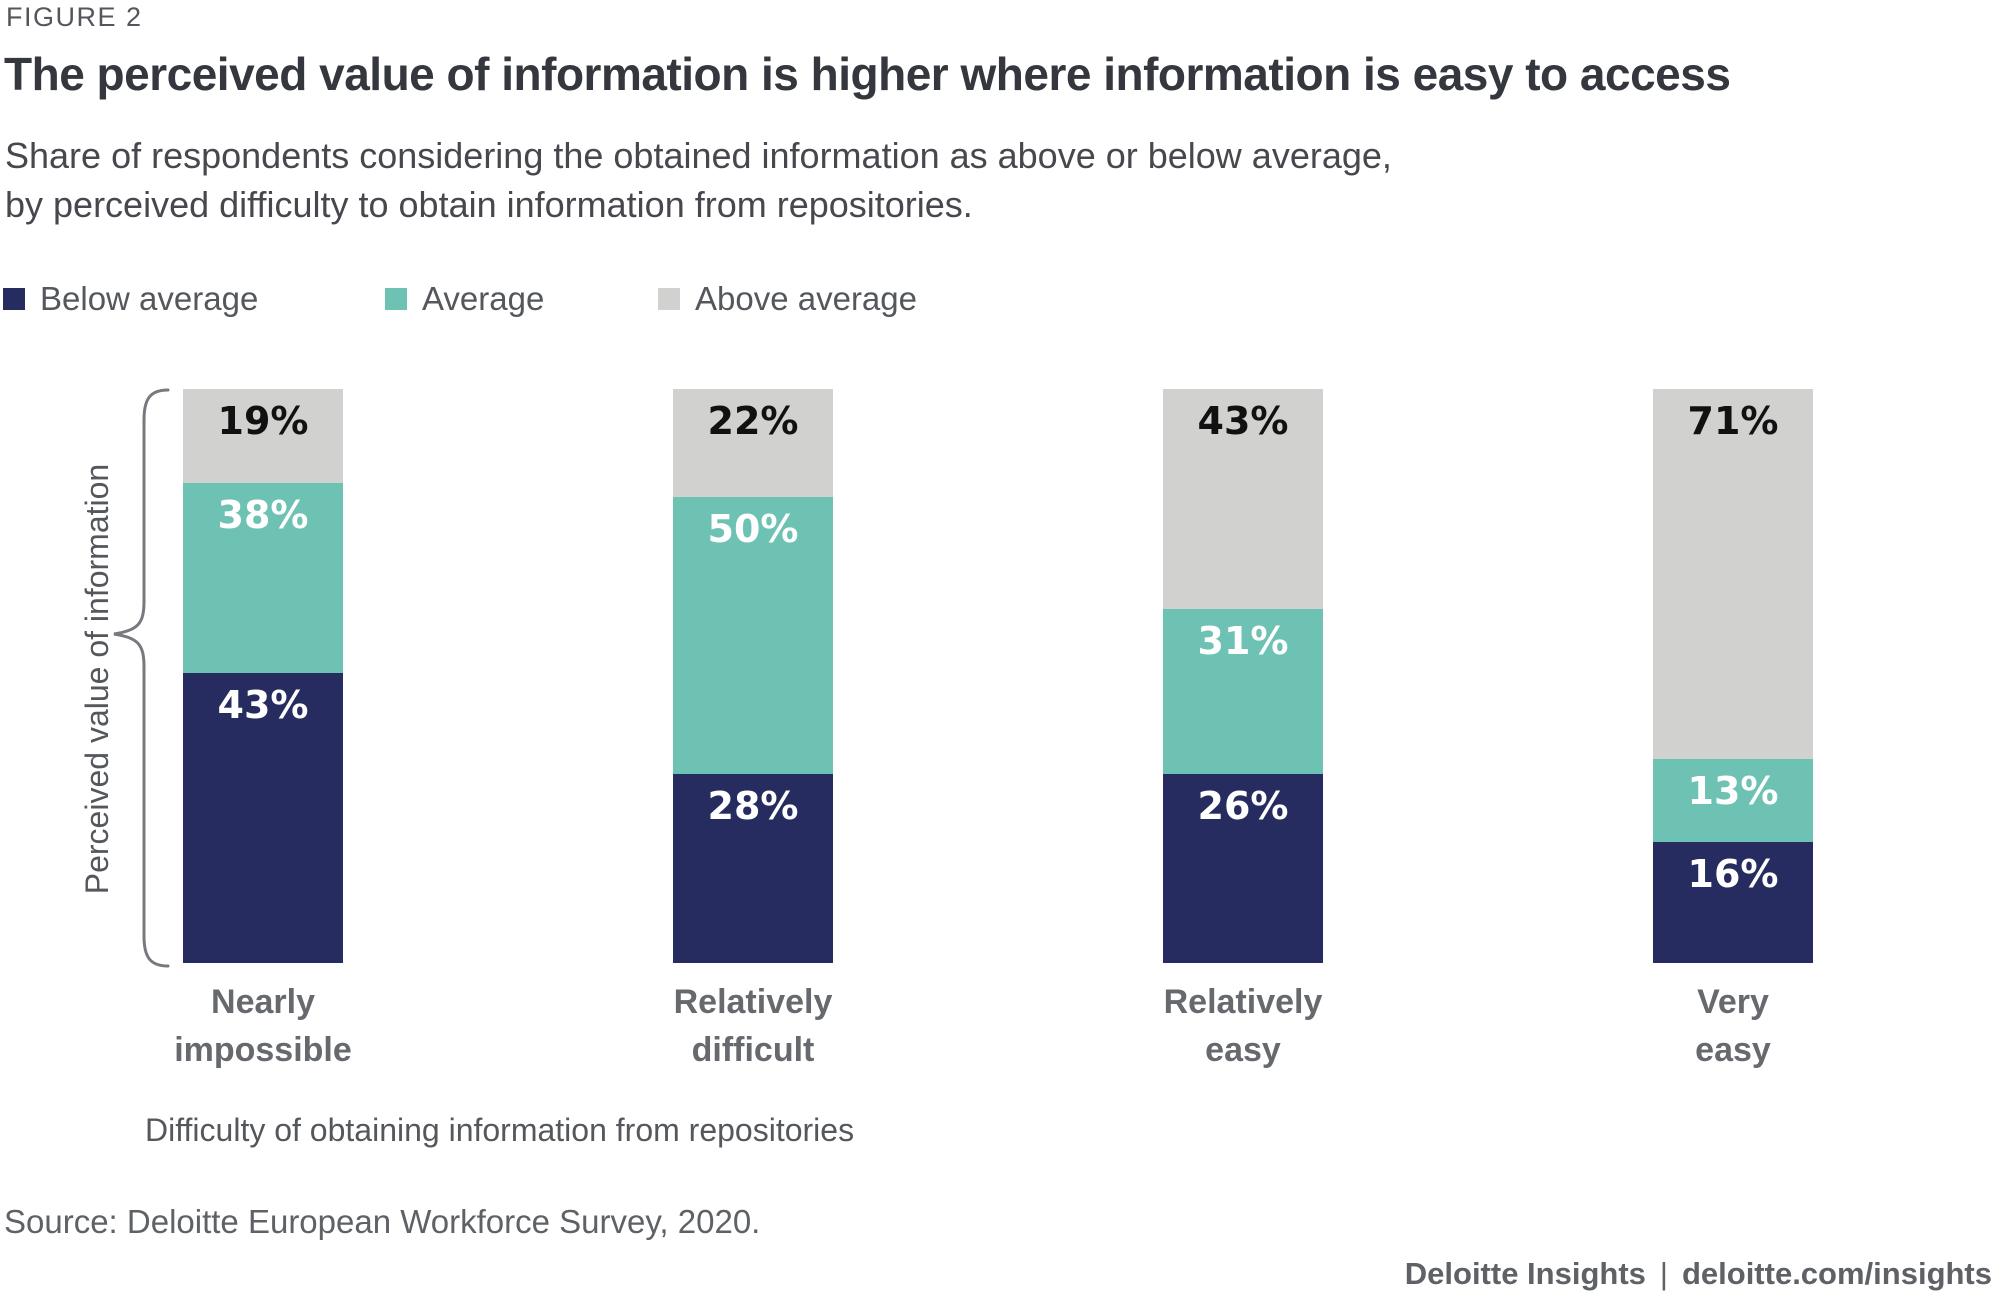  Describe the element at coordinates (483, 298) in the screenshot. I see `legend-label: Average` at that location.